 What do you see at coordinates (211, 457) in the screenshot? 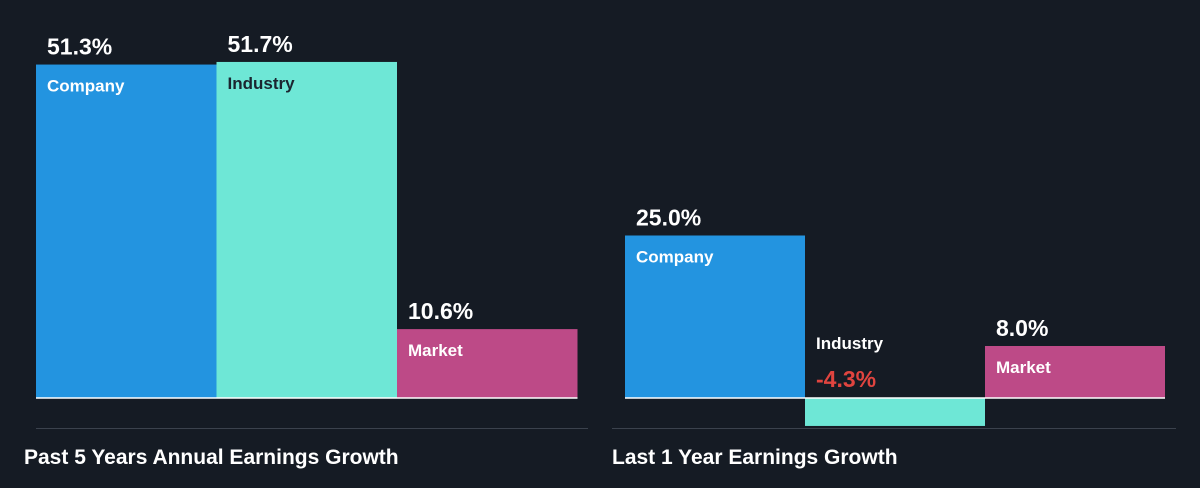
I see `five-year-panel-title: Past 5 Years Annual Earnings Growth` at bounding box center [211, 457].